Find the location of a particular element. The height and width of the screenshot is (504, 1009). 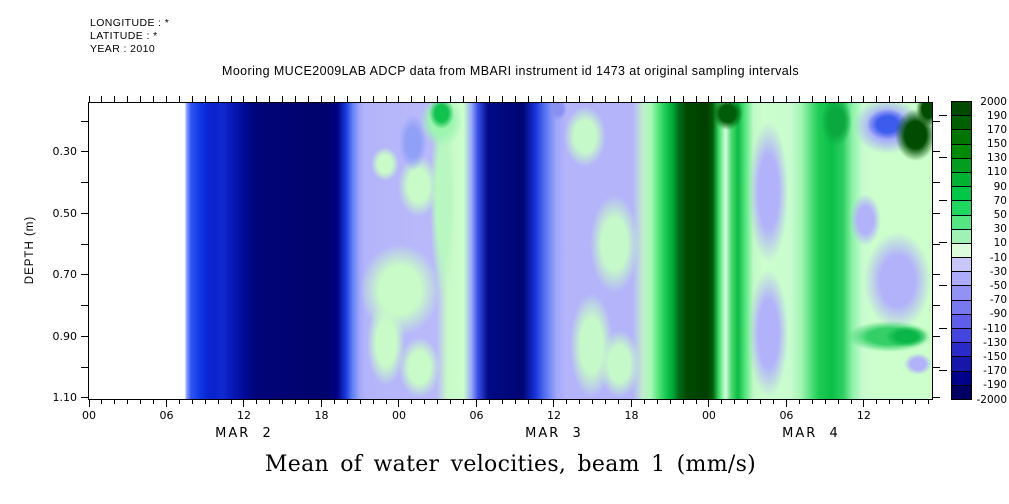

hour-label: 18 is located at coordinates (321, 415).